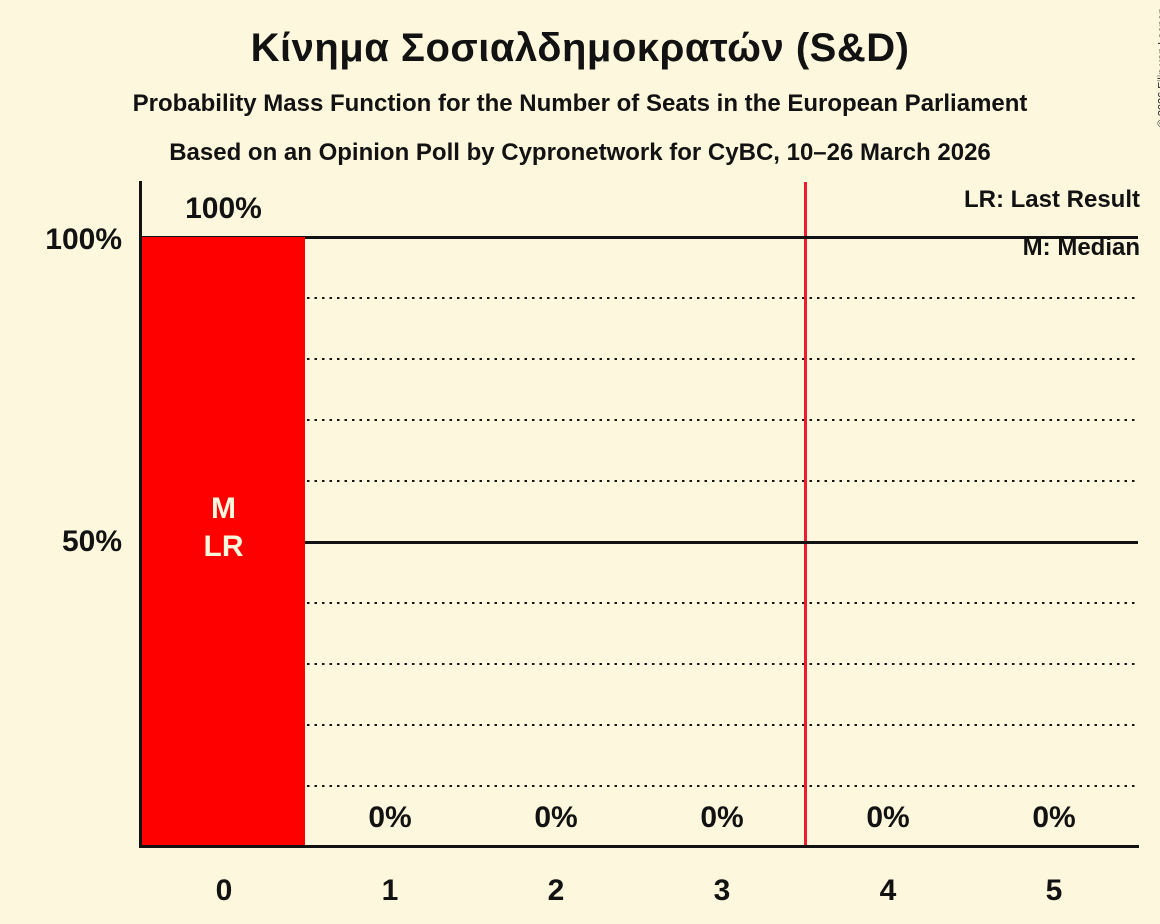 This screenshot has width=1160, height=924. I want to click on x-tick-2: 2, so click(556, 890).